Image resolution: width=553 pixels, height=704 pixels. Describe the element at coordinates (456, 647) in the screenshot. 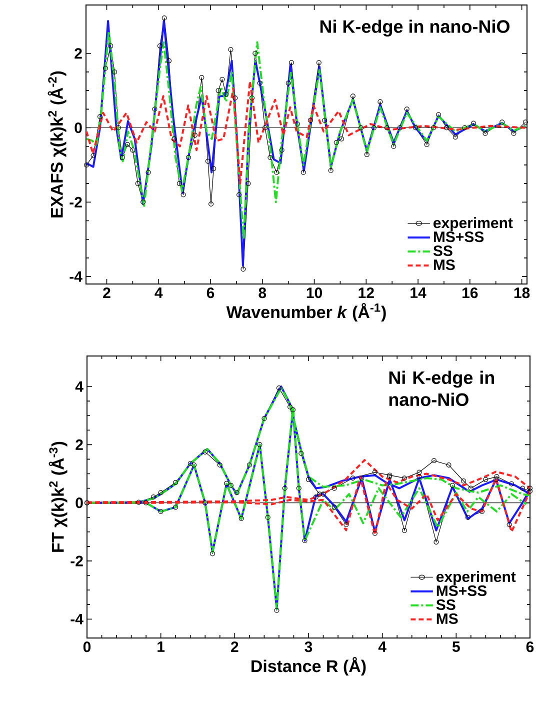

I see `x-tick-label: 5` at that location.